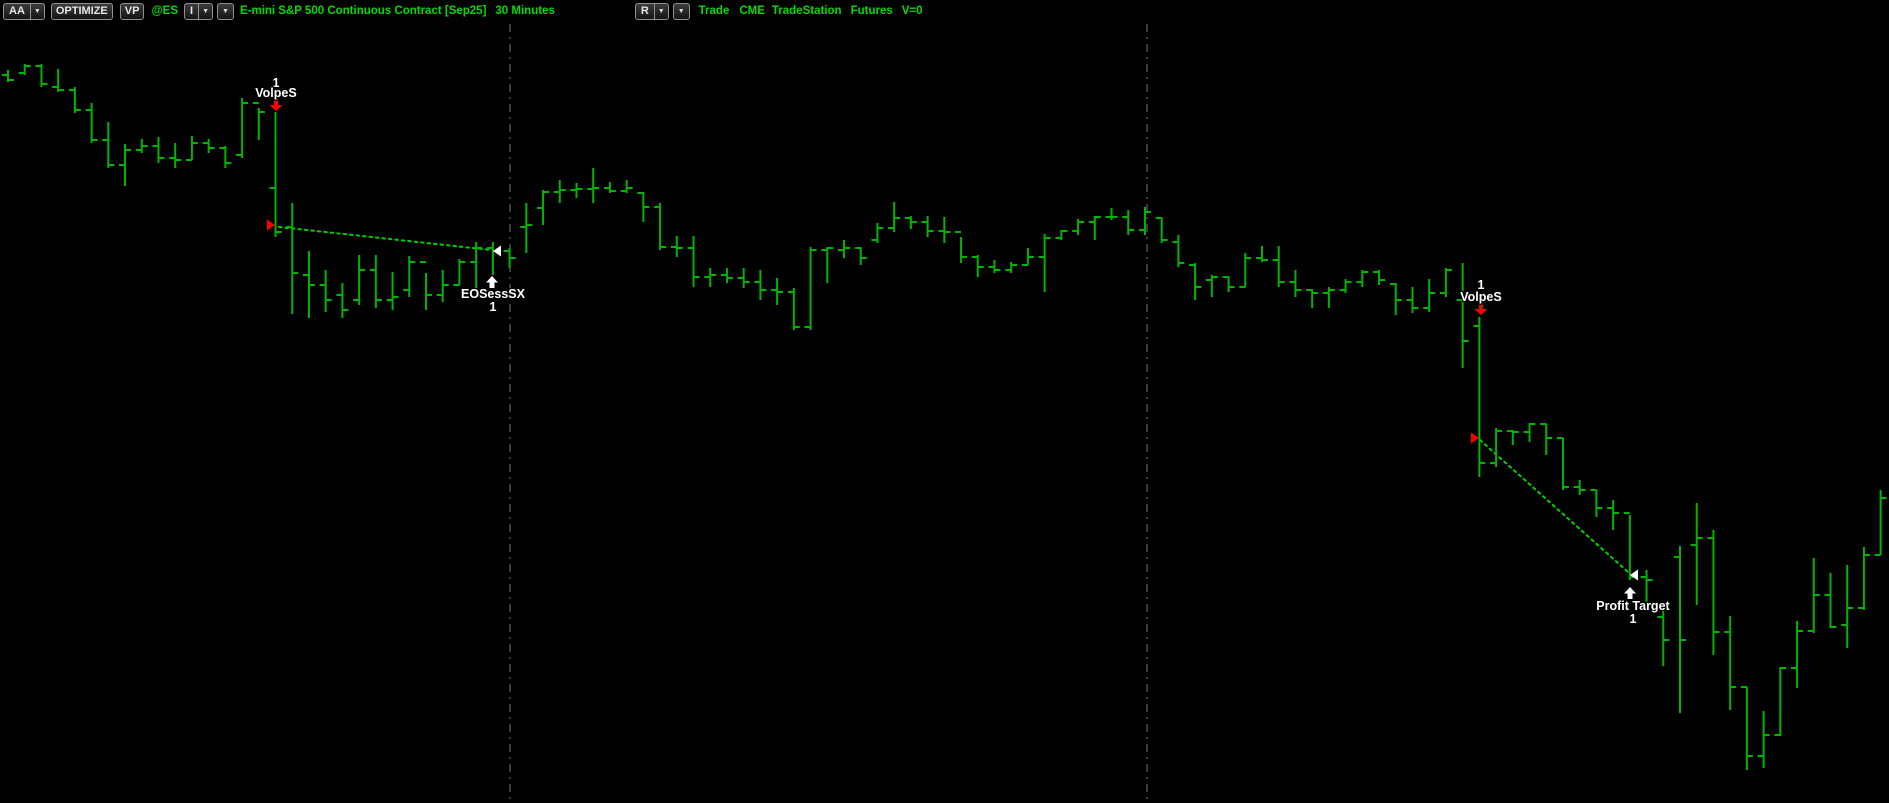 This screenshot has width=1889, height=803. I want to click on signal-qty-label: 1, so click(1481, 285).